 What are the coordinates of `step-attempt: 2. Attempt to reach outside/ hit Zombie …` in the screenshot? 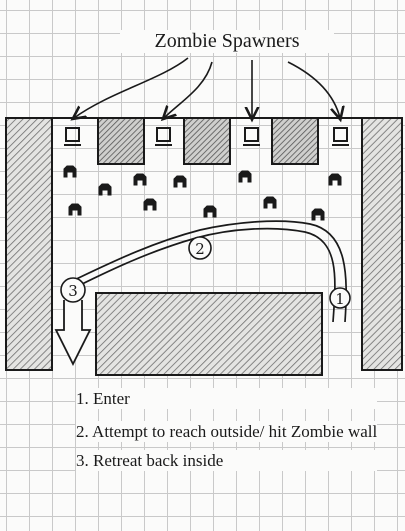 It's located at (227, 431).